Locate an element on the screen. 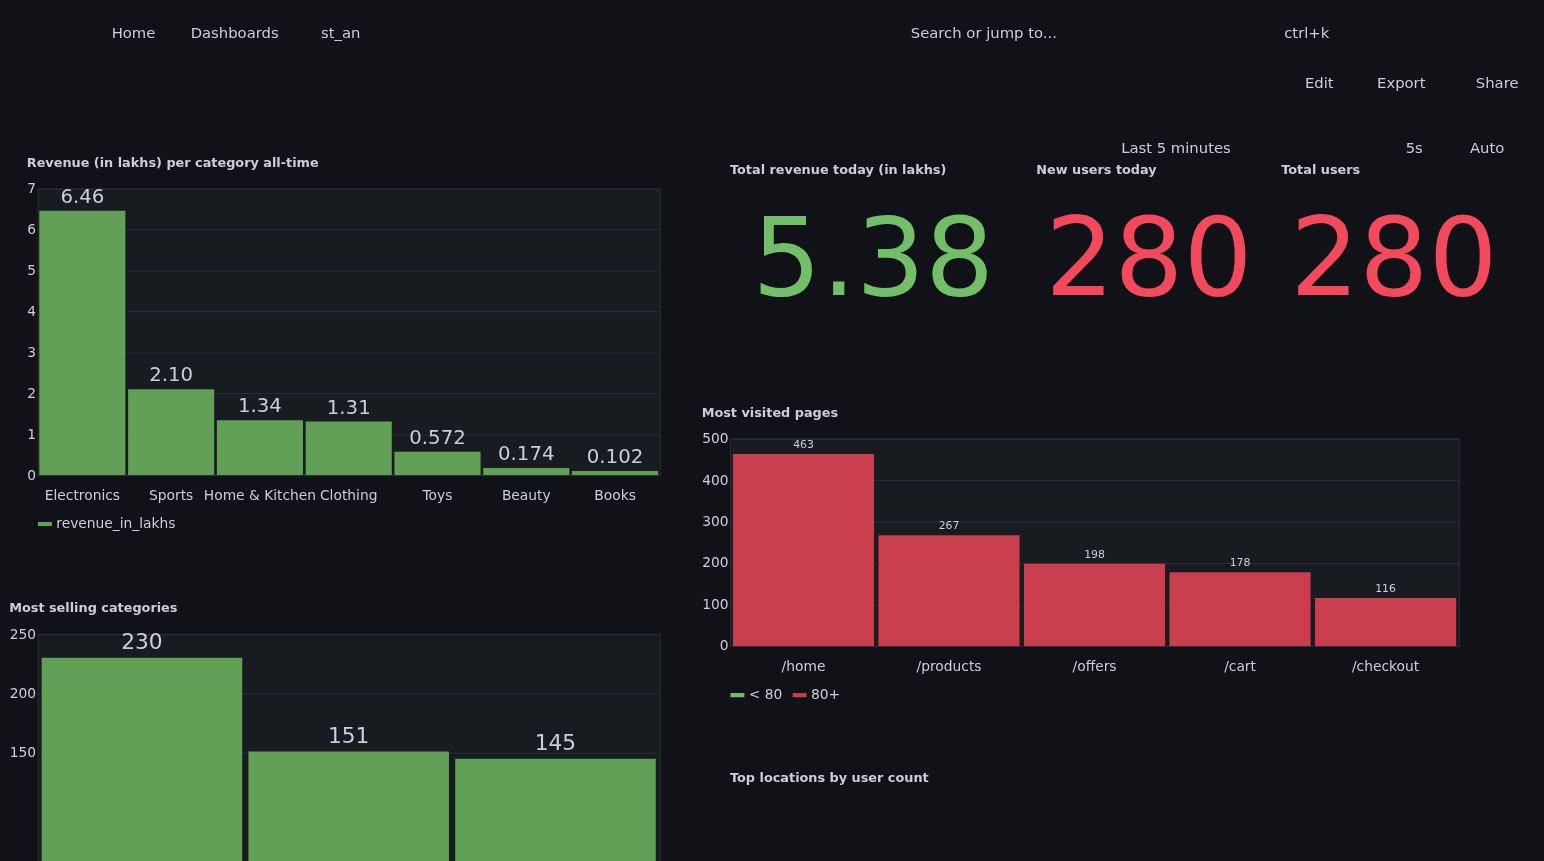  chart-title: Most visited pages is located at coordinates (770, 412).